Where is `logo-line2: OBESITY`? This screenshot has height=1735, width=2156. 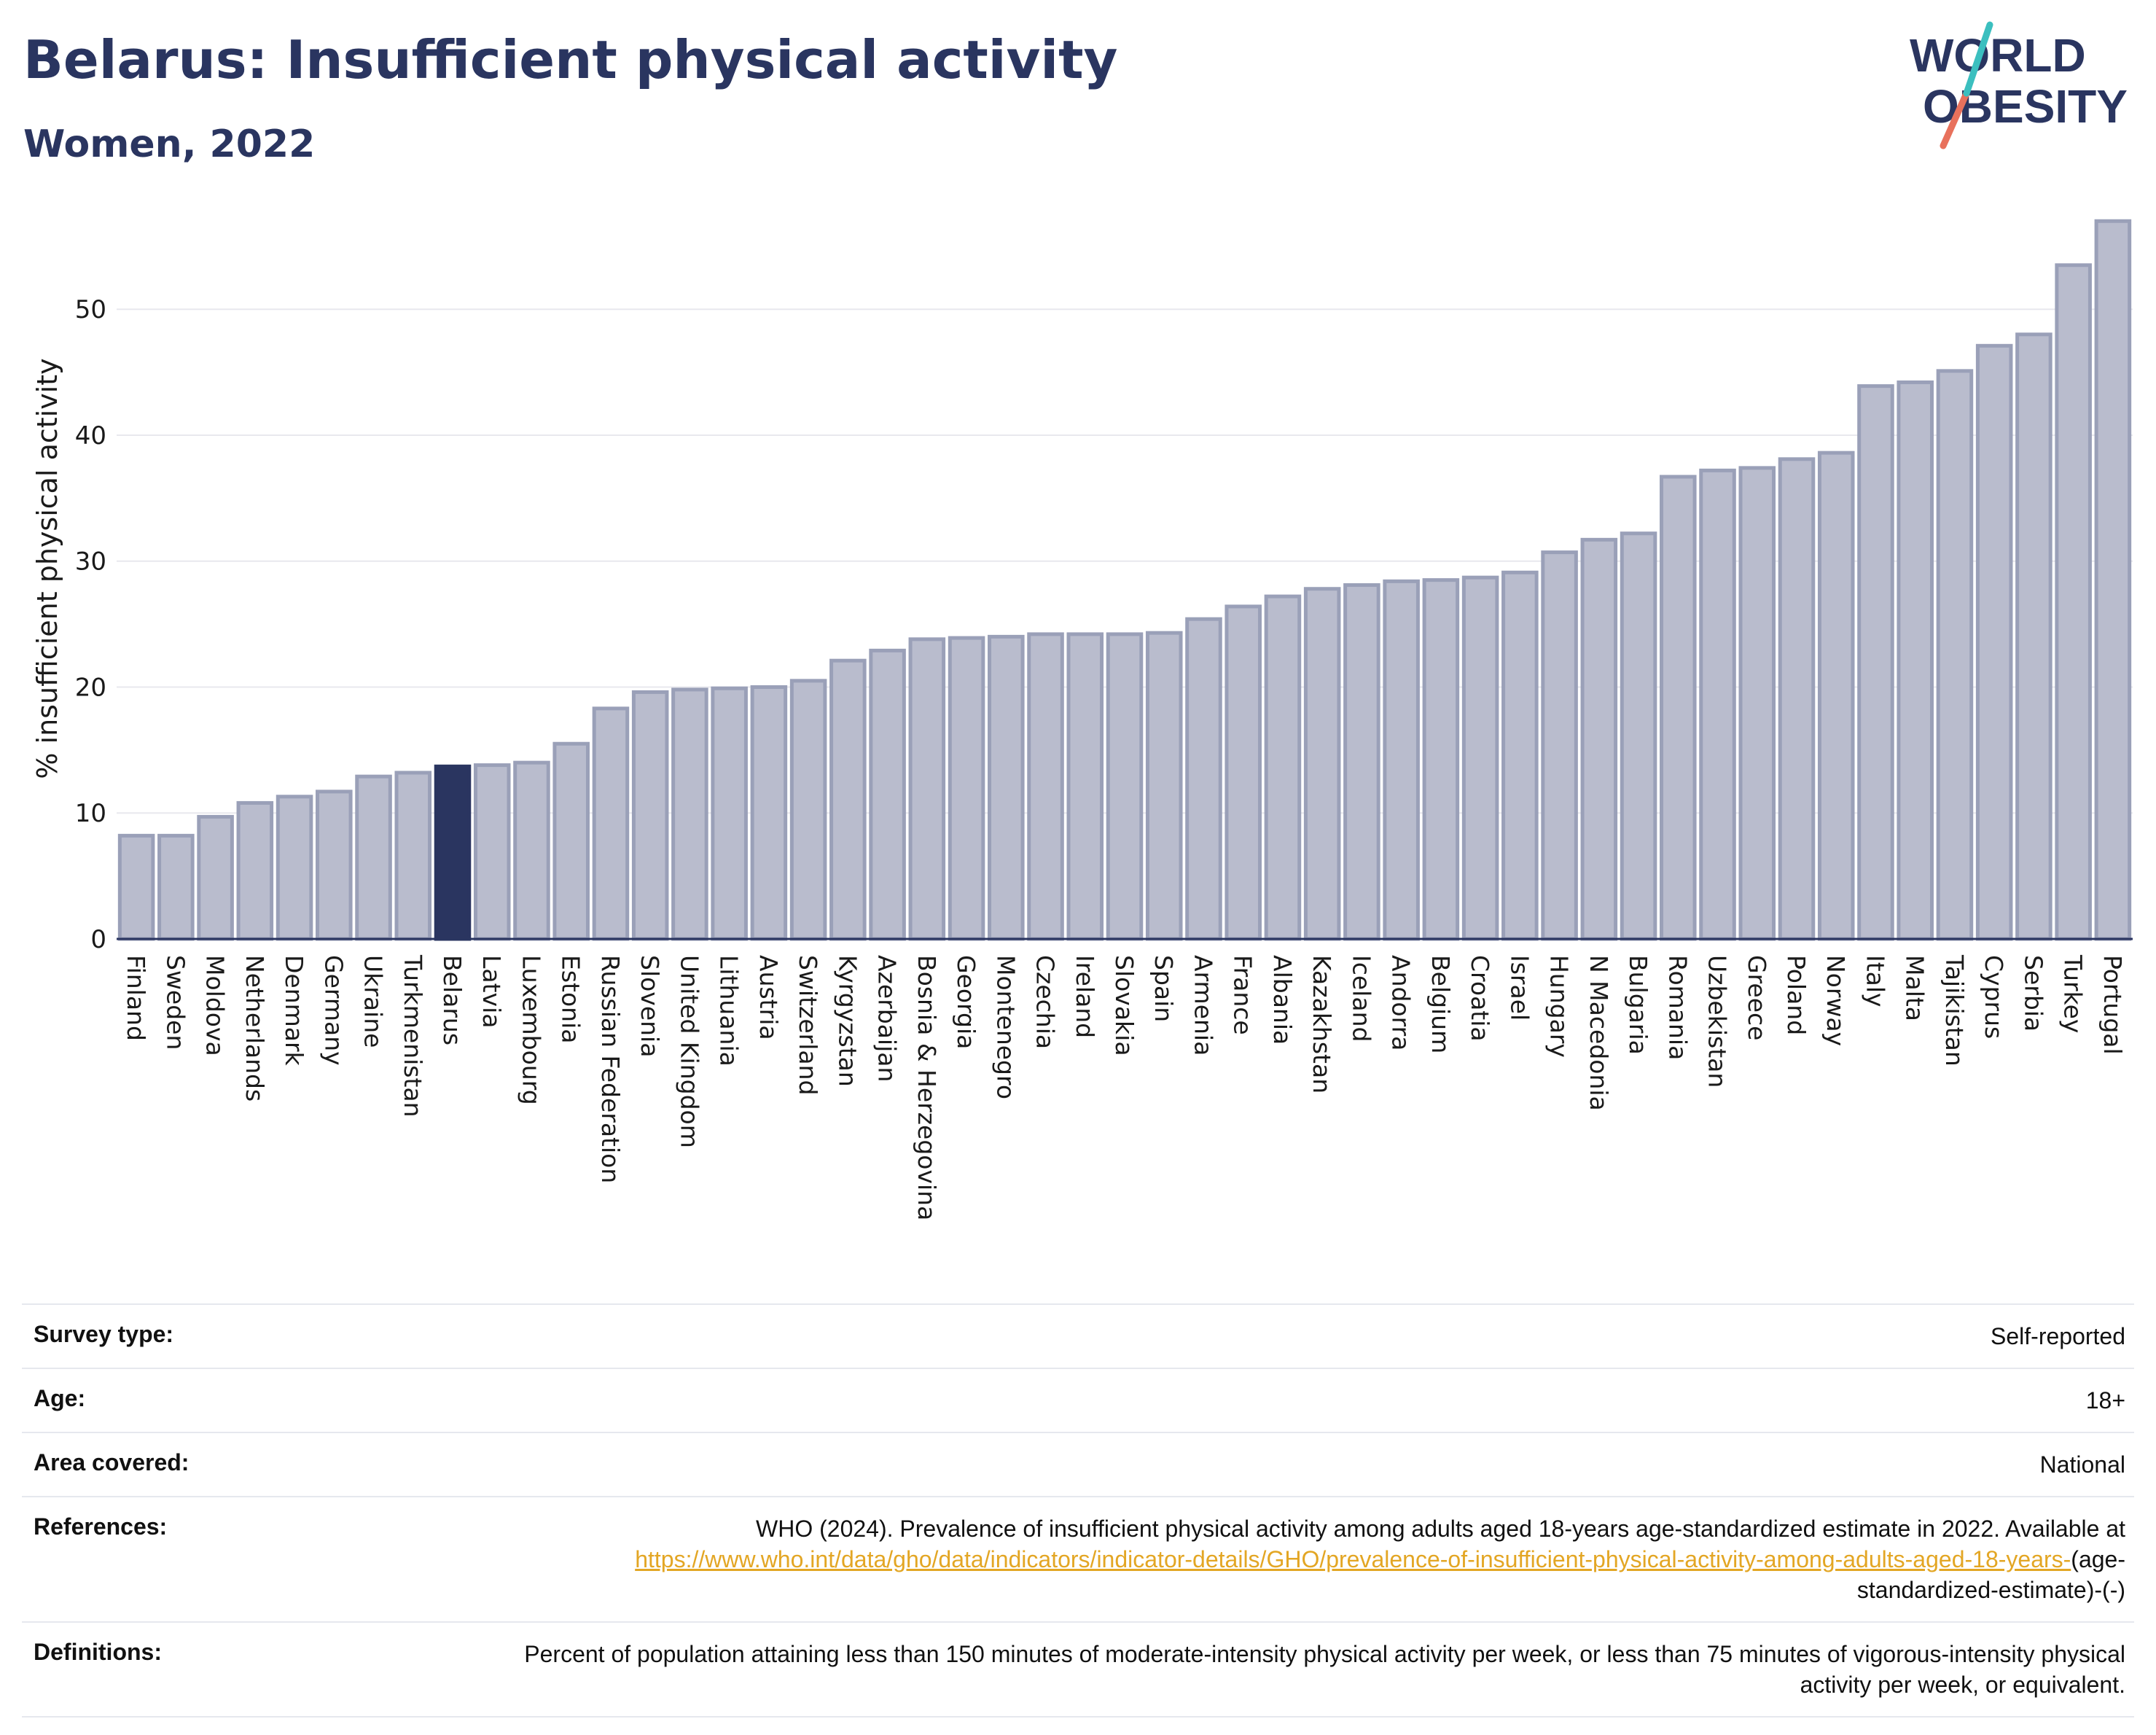
logo-line2: OBESITY is located at coordinates (2026, 107).